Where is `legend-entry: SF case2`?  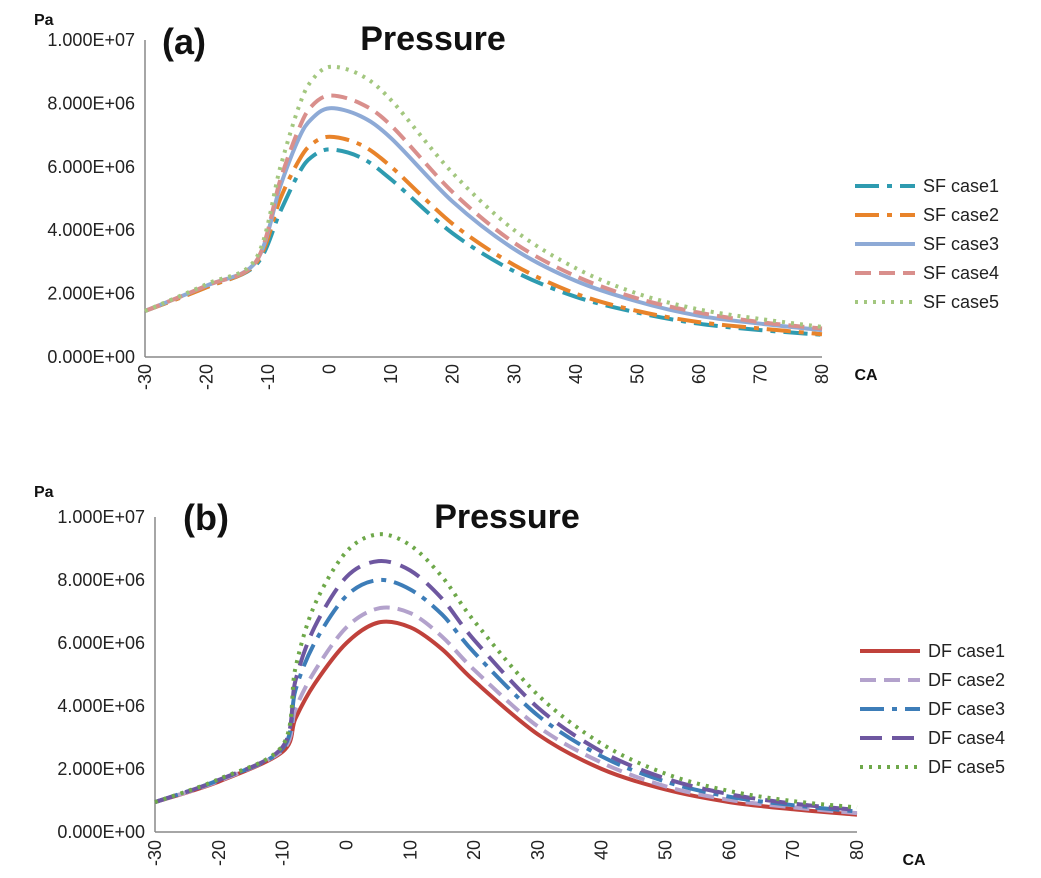 legend-entry: SF case2 is located at coordinates (961, 215).